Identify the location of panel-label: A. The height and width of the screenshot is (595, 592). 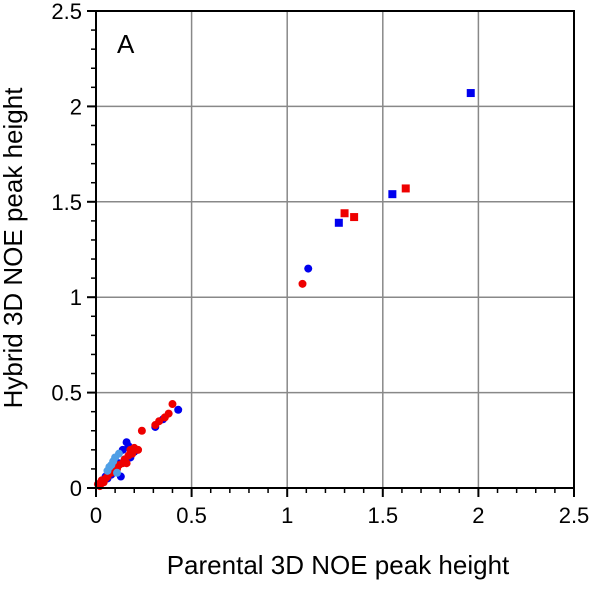
(126, 44).